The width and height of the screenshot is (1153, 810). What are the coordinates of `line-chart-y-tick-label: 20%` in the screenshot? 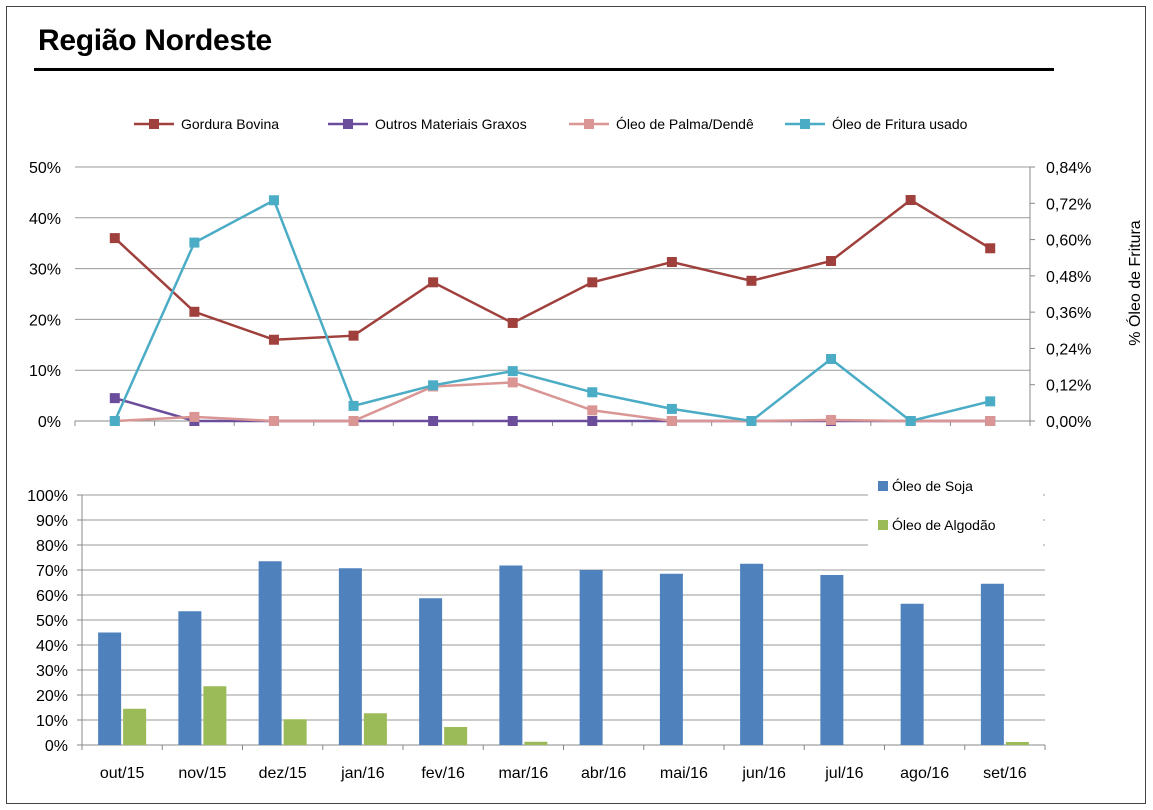 It's located at (45, 320).